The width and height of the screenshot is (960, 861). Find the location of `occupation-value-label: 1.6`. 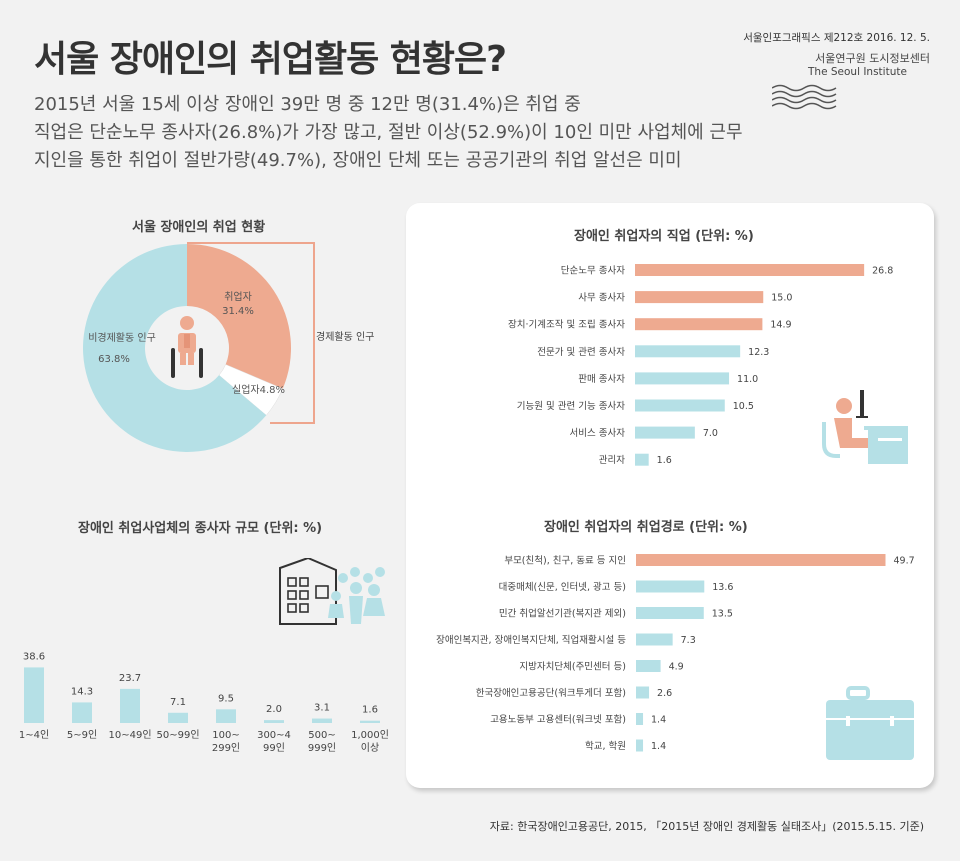

occupation-value-label: 1.6 is located at coordinates (664, 460).